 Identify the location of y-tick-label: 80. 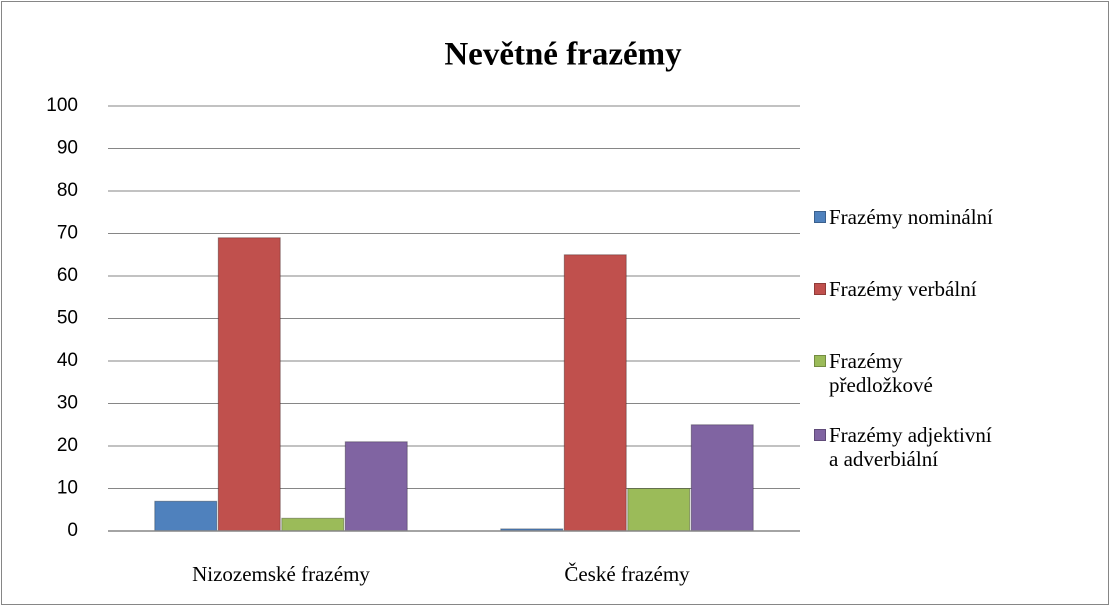
(67, 190).